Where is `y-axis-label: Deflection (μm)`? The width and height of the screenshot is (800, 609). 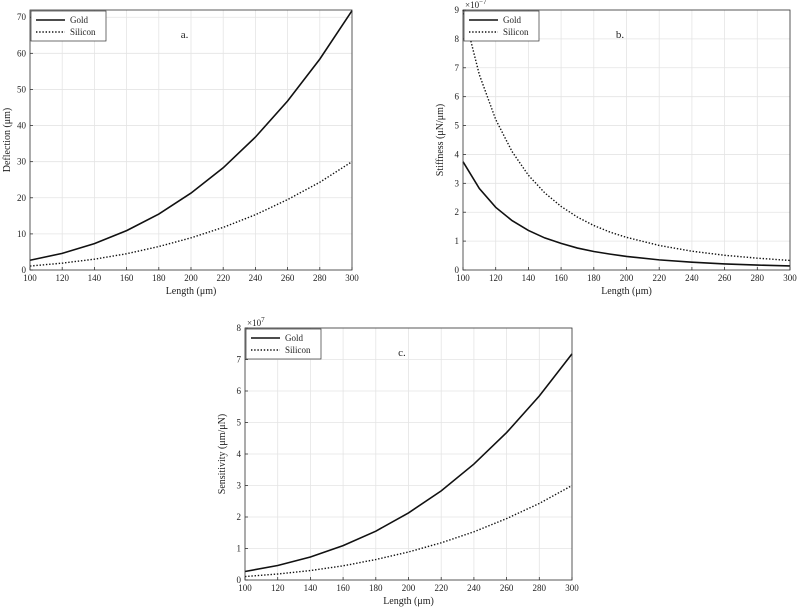 y-axis-label: Deflection (μm) is located at coordinates (7, 140).